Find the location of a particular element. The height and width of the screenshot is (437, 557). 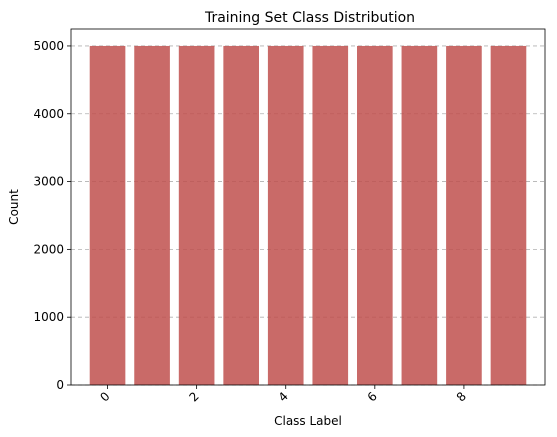

y-axis-title: Count is located at coordinates (14, 207).